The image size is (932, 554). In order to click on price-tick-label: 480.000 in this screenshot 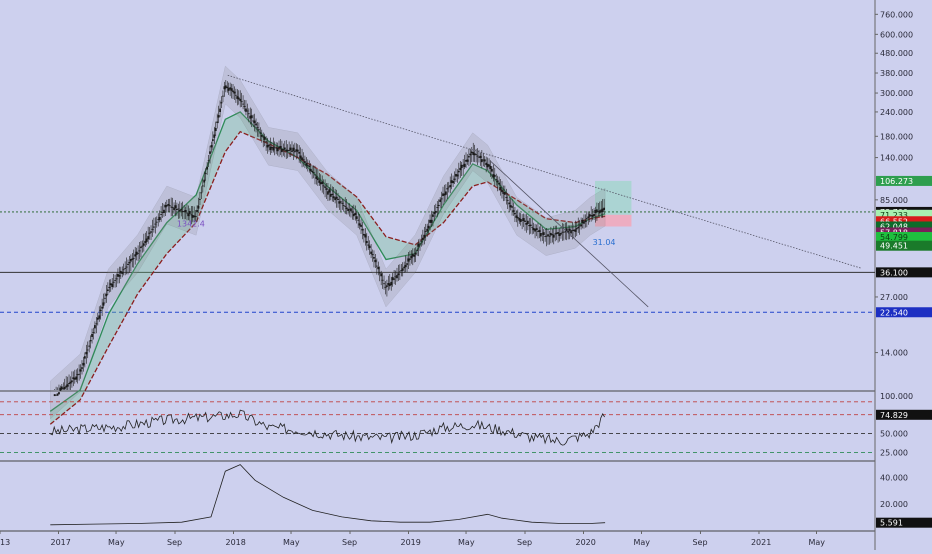, I will do `click(896, 53)`.